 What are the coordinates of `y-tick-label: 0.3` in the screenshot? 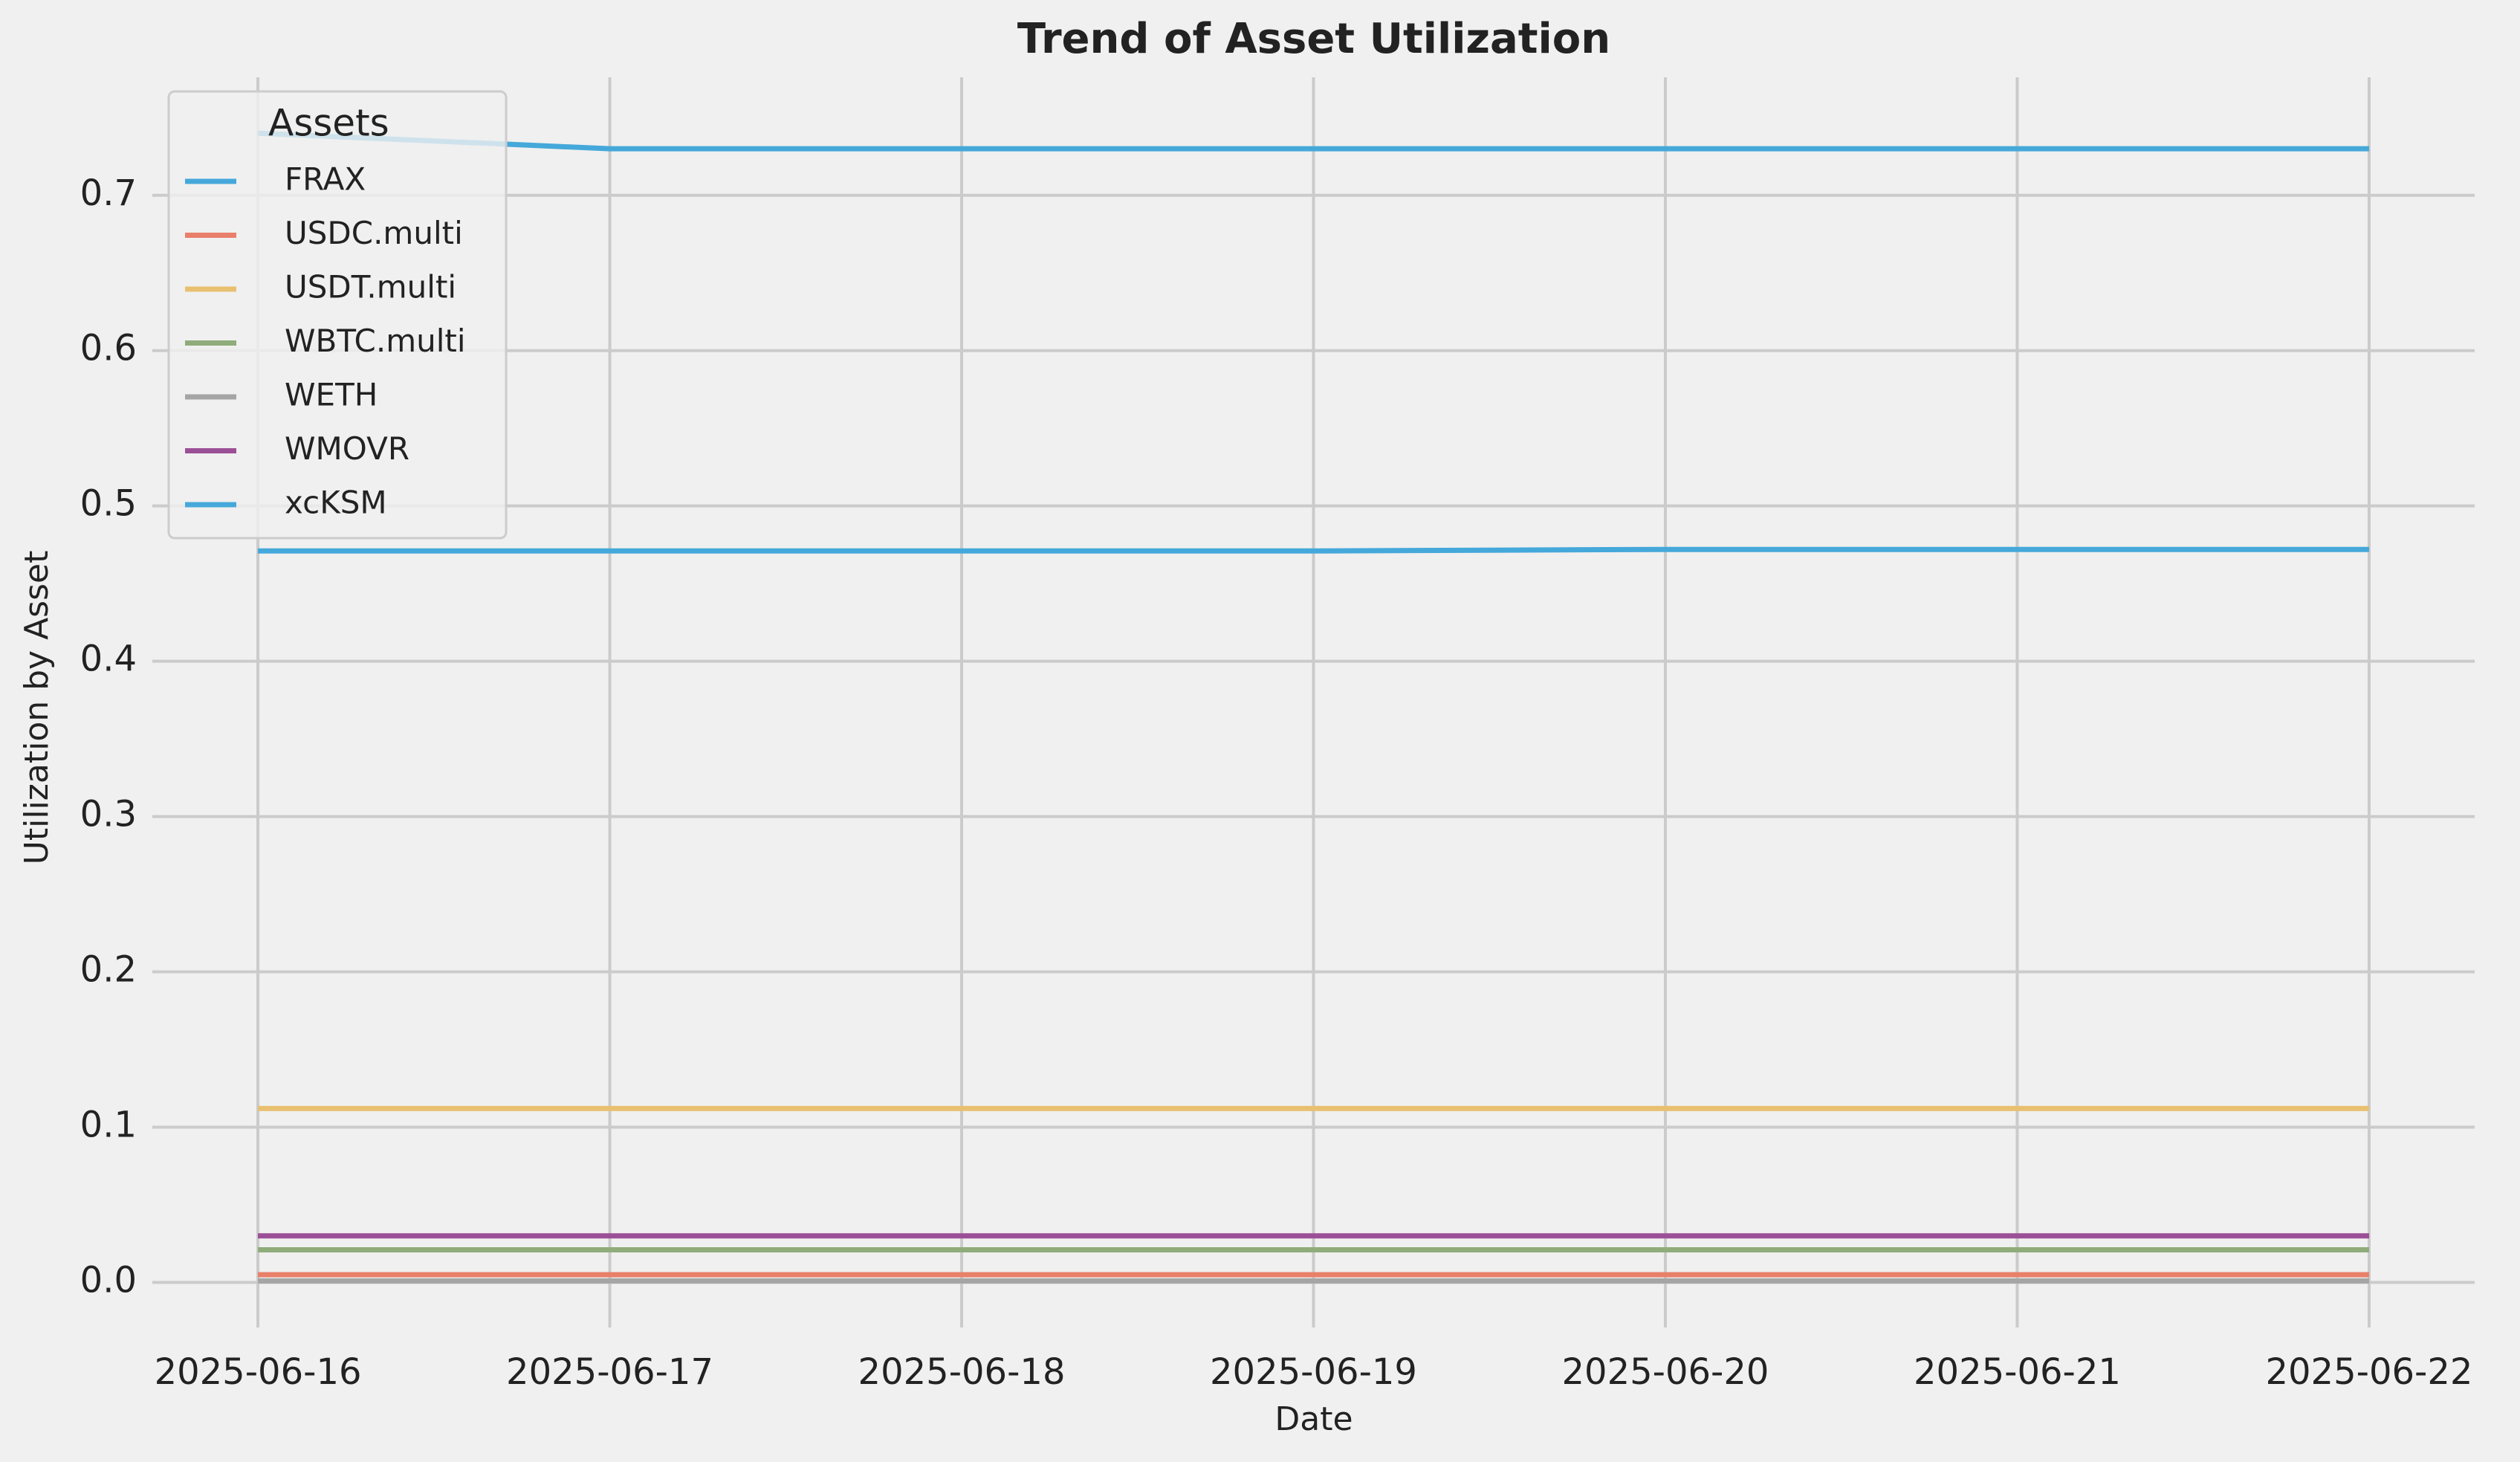 It's located at (108, 814).